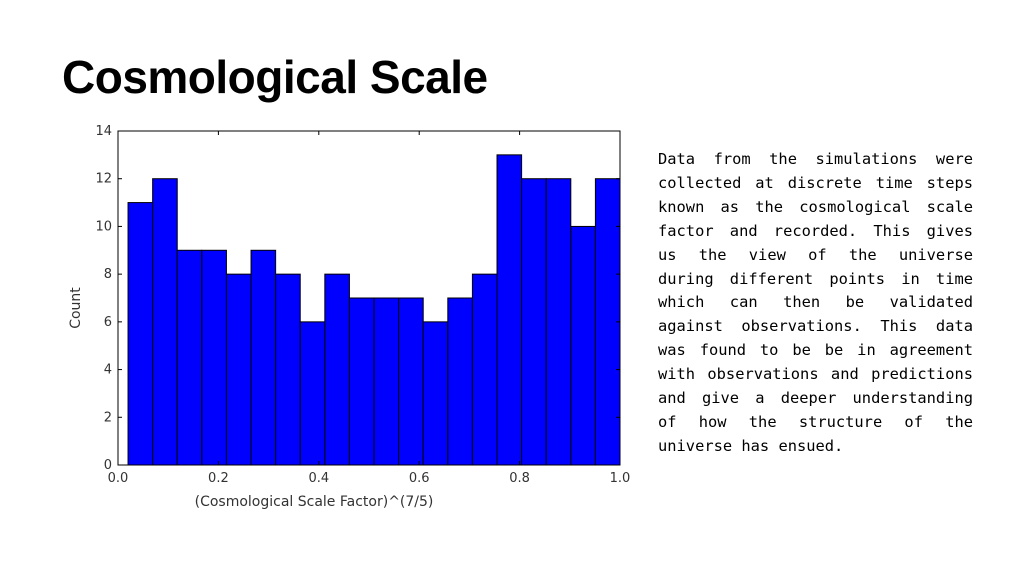  What do you see at coordinates (108, 417) in the screenshot?
I see `y-tick-label: 2` at bounding box center [108, 417].